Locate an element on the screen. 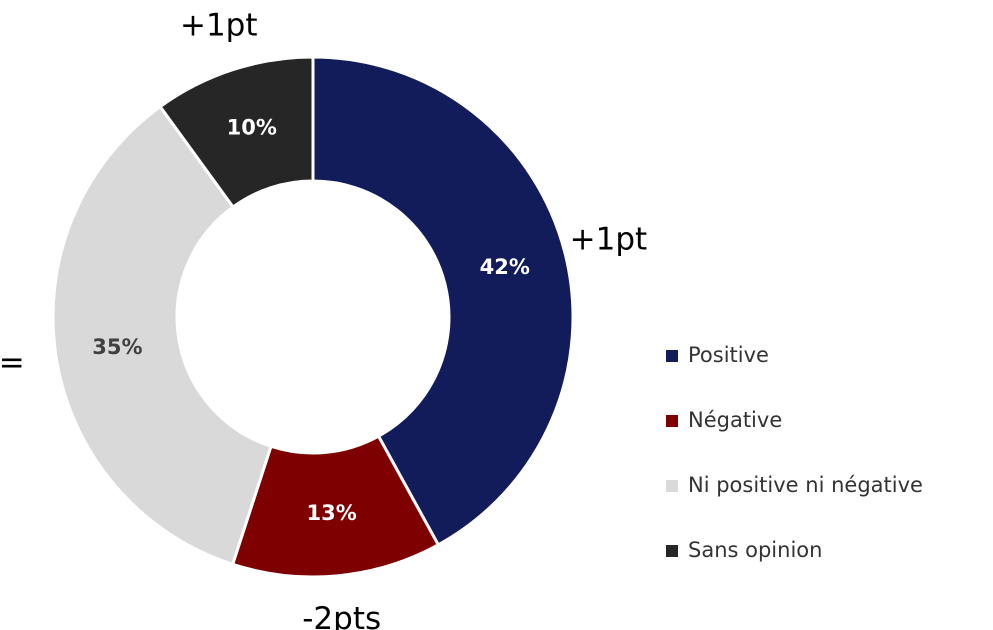 The width and height of the screenshot is (993, 630). value-label: 10% is located at coordinates (252, 128).